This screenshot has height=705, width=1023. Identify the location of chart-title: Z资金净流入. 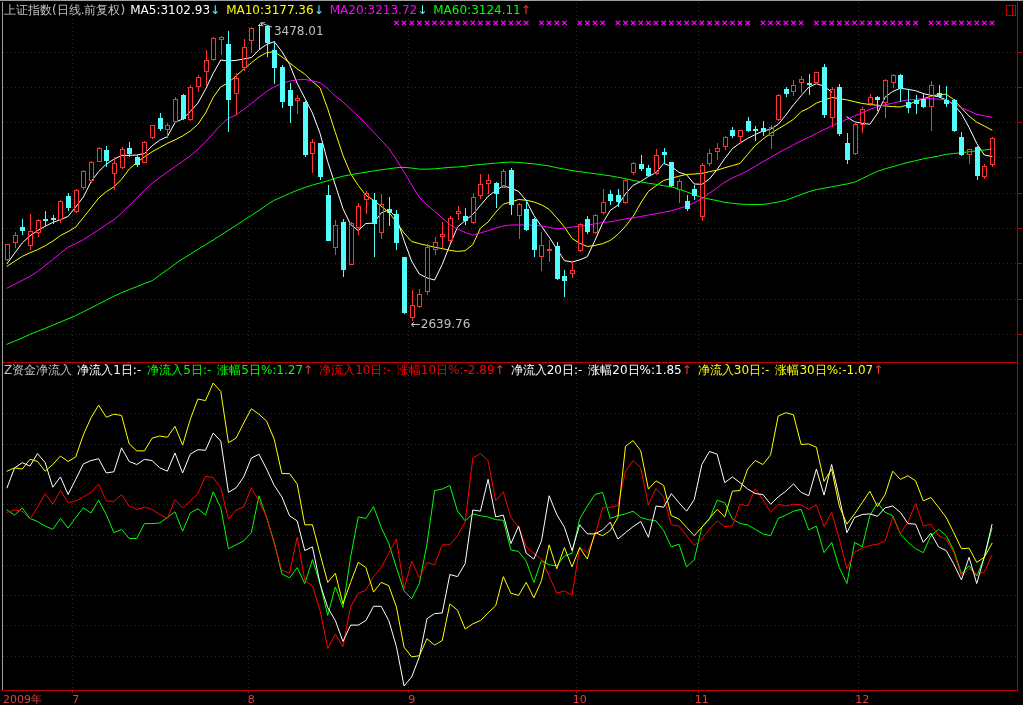
(38, 370).